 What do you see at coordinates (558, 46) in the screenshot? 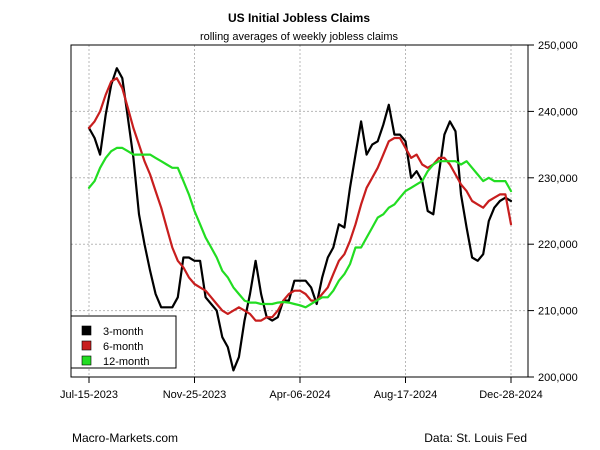
I see `y-tick-label: 250,000` at bounding box center [558, 46].